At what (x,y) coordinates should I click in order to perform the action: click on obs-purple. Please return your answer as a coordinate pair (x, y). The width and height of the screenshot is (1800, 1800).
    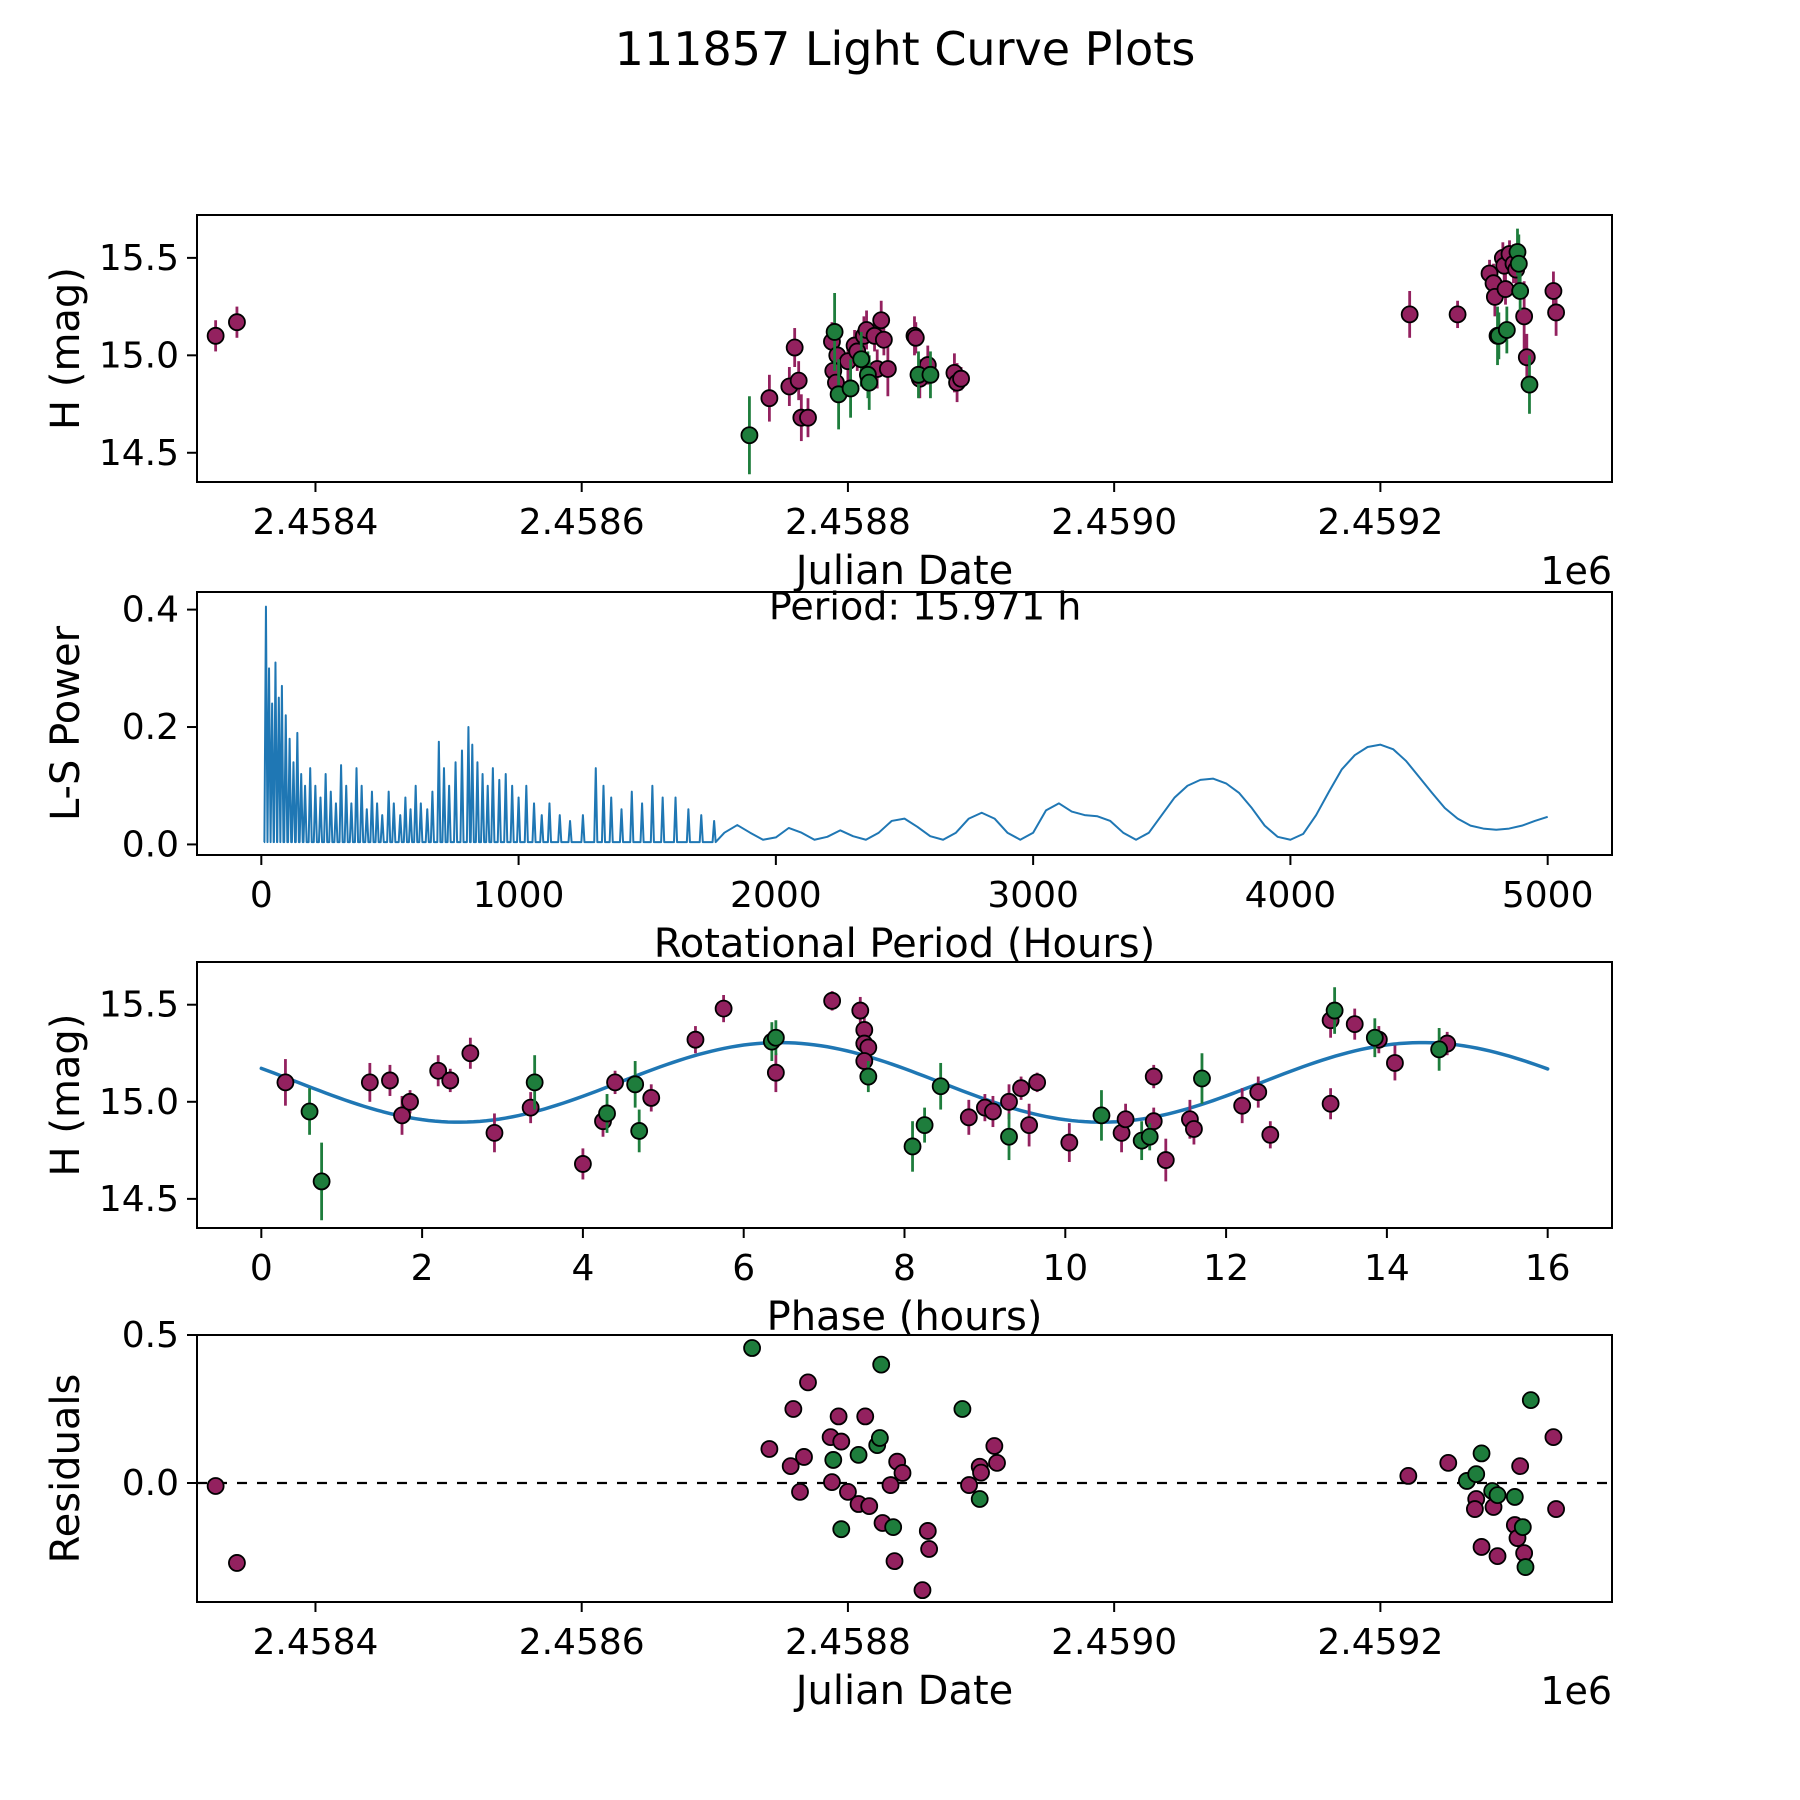
    Looking at the image, I should click on (885, 341).